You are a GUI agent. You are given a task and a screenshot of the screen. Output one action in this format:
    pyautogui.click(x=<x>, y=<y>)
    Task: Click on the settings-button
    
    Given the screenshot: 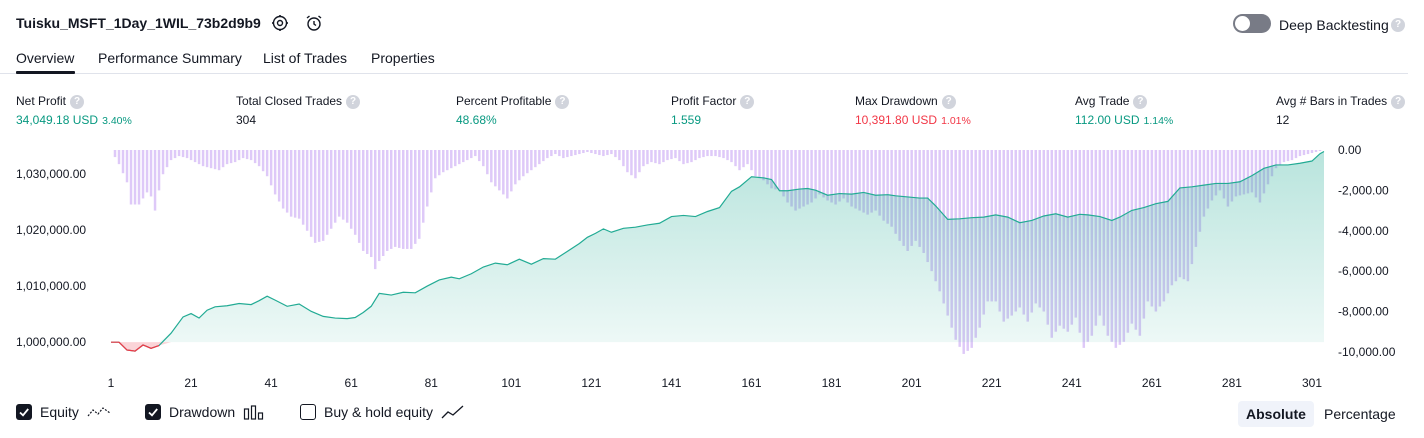 What is the action you would take?
    pyautogui.click(x=280, y=23)
    